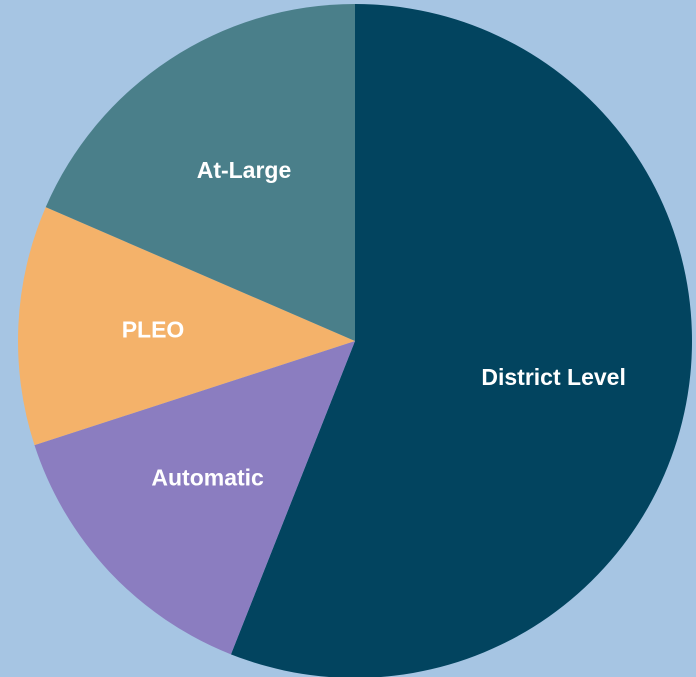 Image resolution: width=696 pixels, height=677 pixels. Describe the element at coordinates (553, 377) in the screenshot. I see `slice-label: District Level` at that location.